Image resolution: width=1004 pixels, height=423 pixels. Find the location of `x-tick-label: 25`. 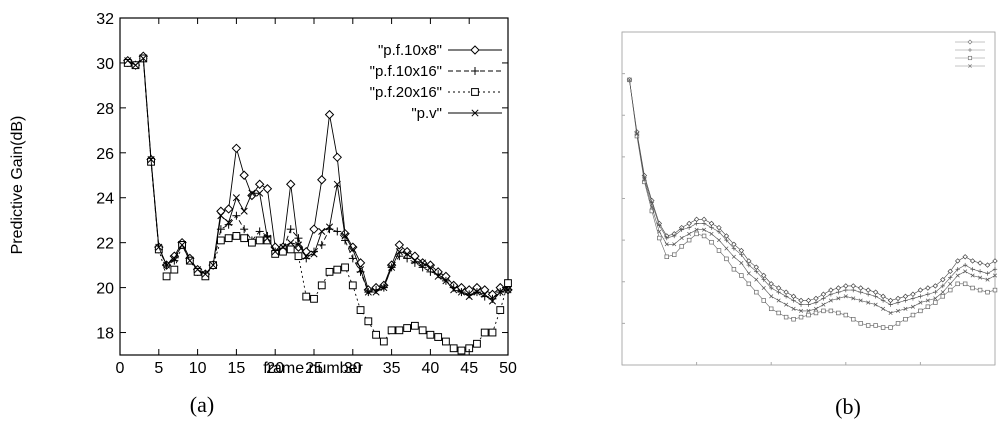

x-tick-label: 25 is located at coordinates (314, 368).